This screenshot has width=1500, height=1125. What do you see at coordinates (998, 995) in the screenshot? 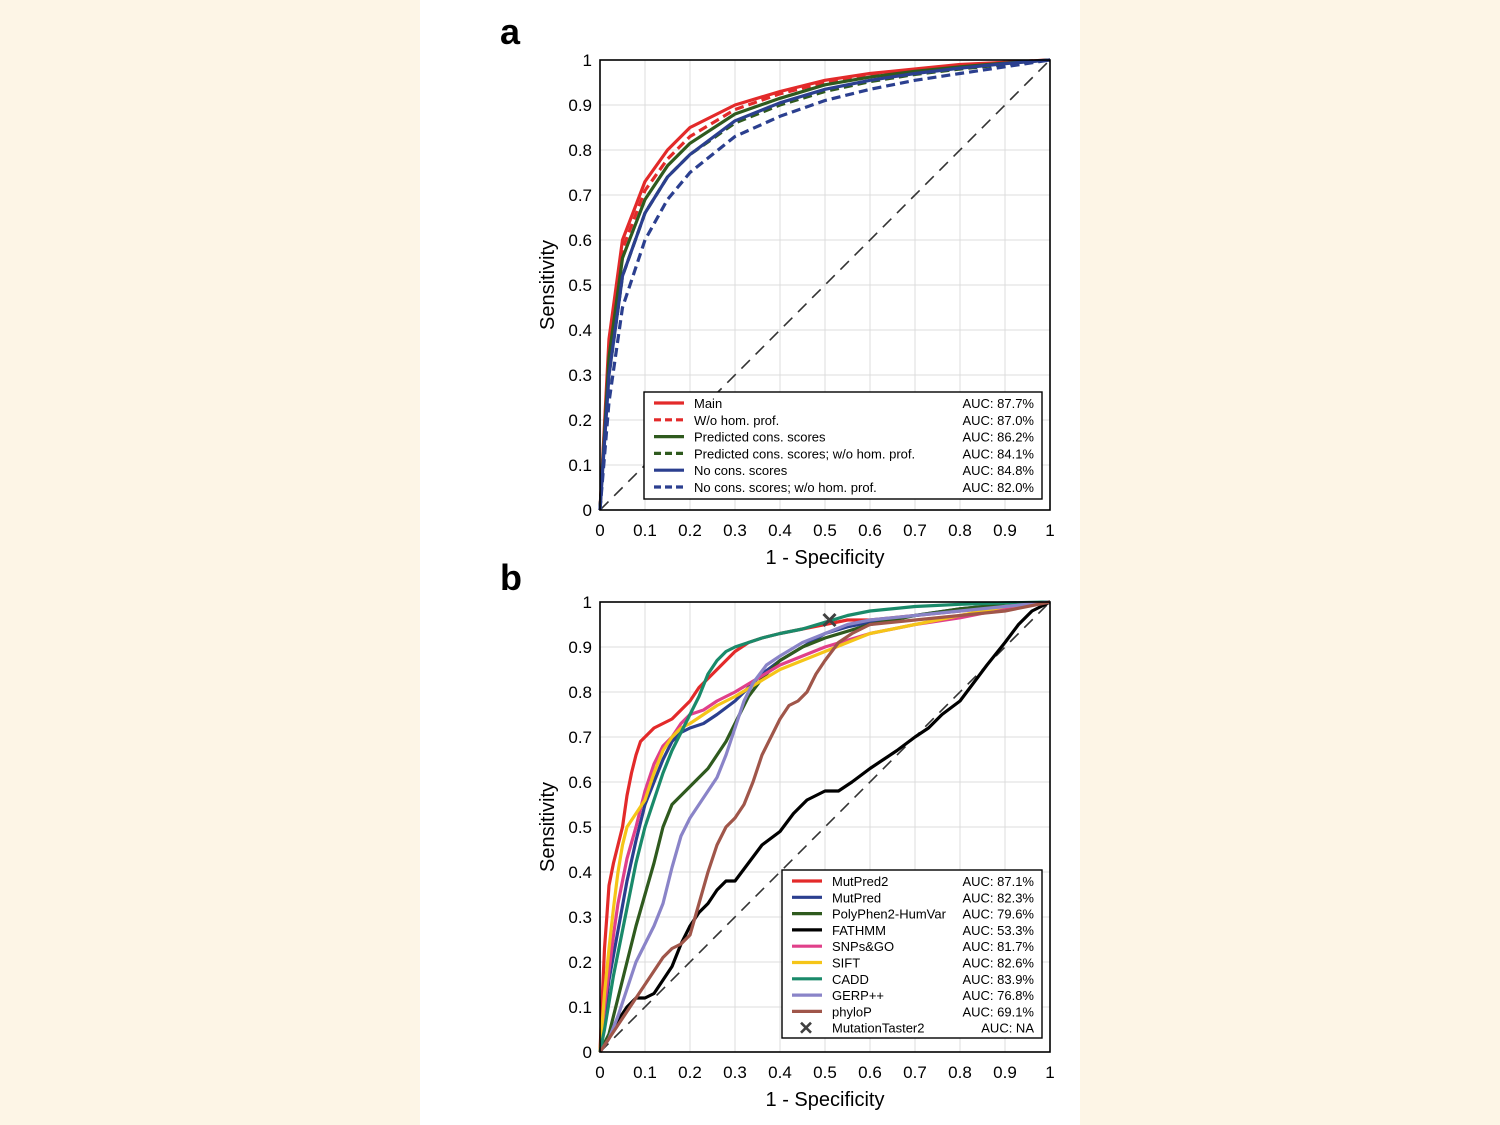
I see `legend-auc-gerp: AUC: 76.8%` at bounding box center [998, 995].